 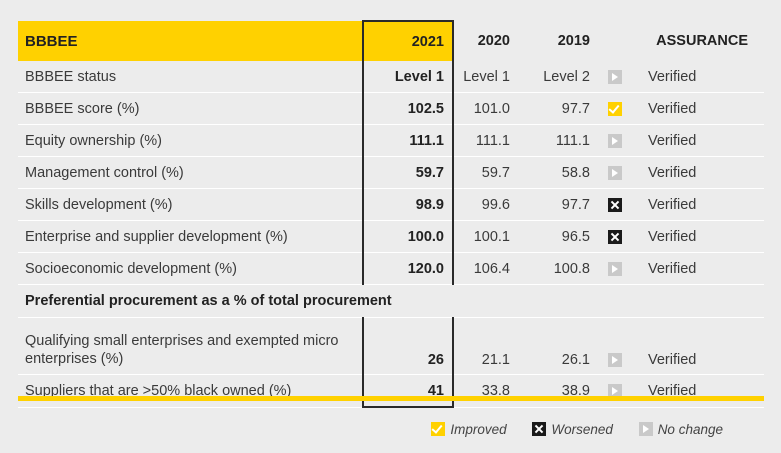 I want to click on value-2021: 59.7, so click(x=408, y=172).